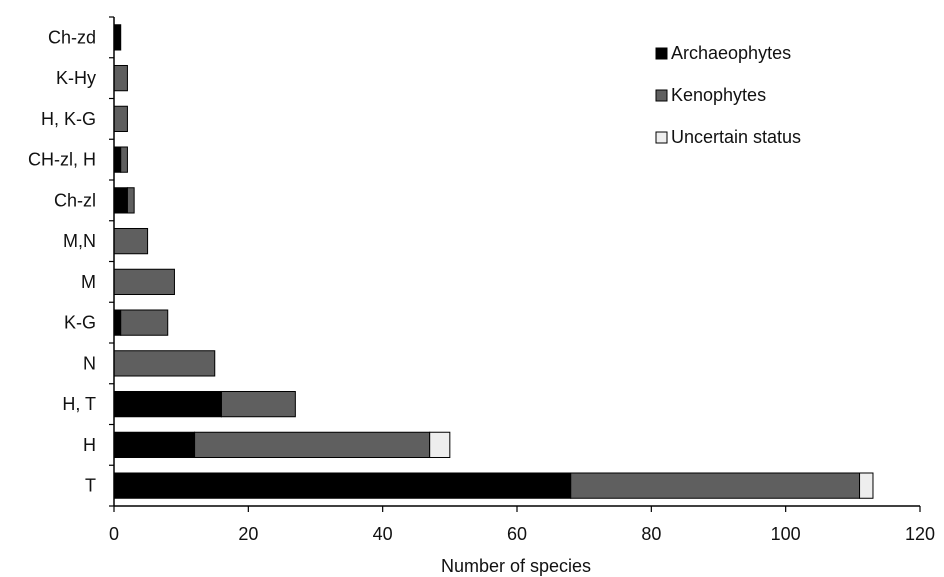 The height and width of the screenshot is (577, 944). I want to click on x-tick-label: 0, so click(114, 534).